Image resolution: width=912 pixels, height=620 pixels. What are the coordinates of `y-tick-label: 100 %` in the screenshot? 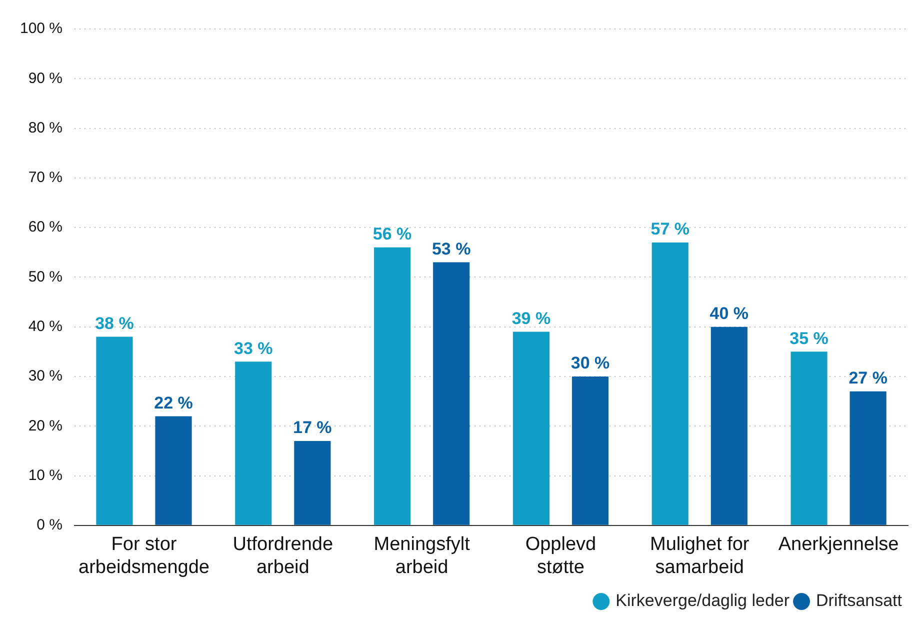 It's located at (41, 29).